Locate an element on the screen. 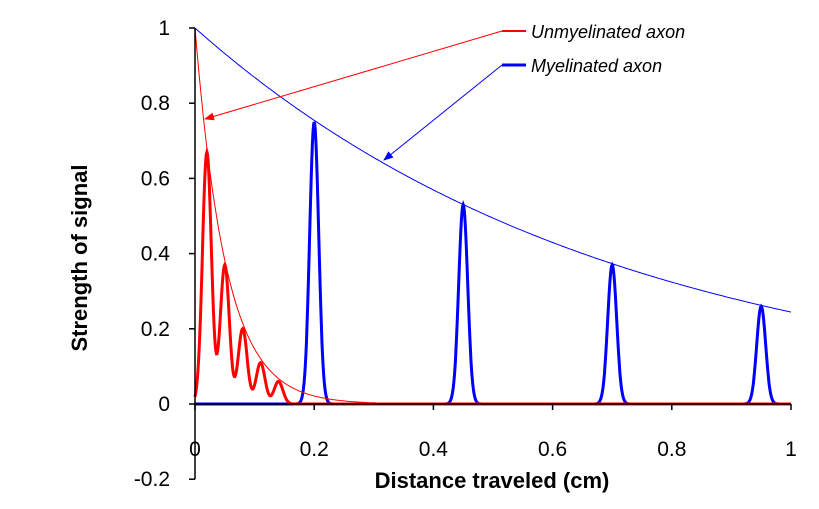 Image resolution: width=819 pixels, height=509 pixels. y-tick-label: 0.8 is located at coordinates (155, 103).